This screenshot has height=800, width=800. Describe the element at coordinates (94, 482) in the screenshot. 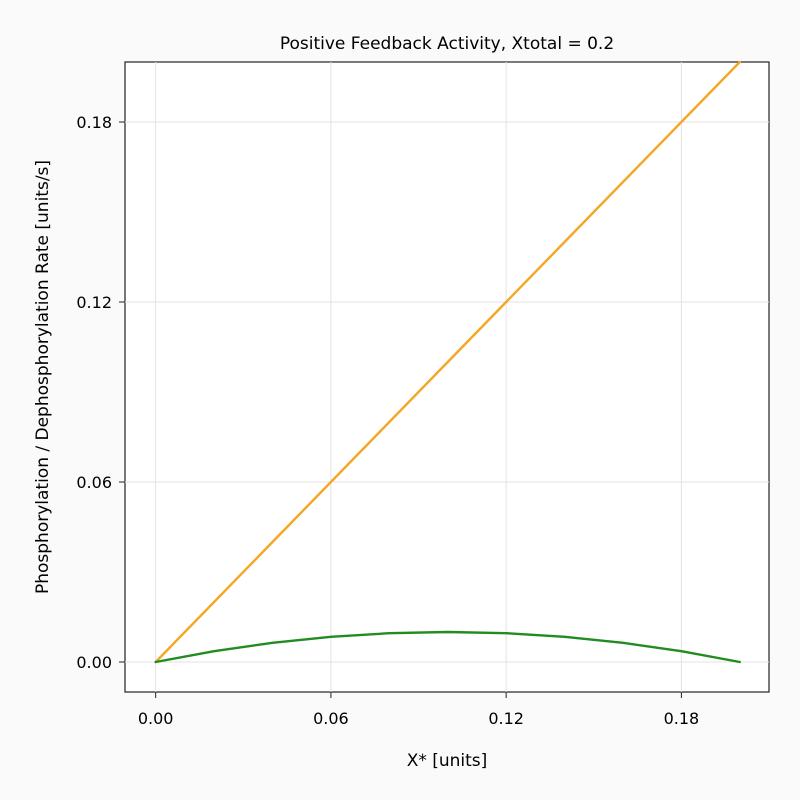

I see `y-tick-label: 0.06` at that location.